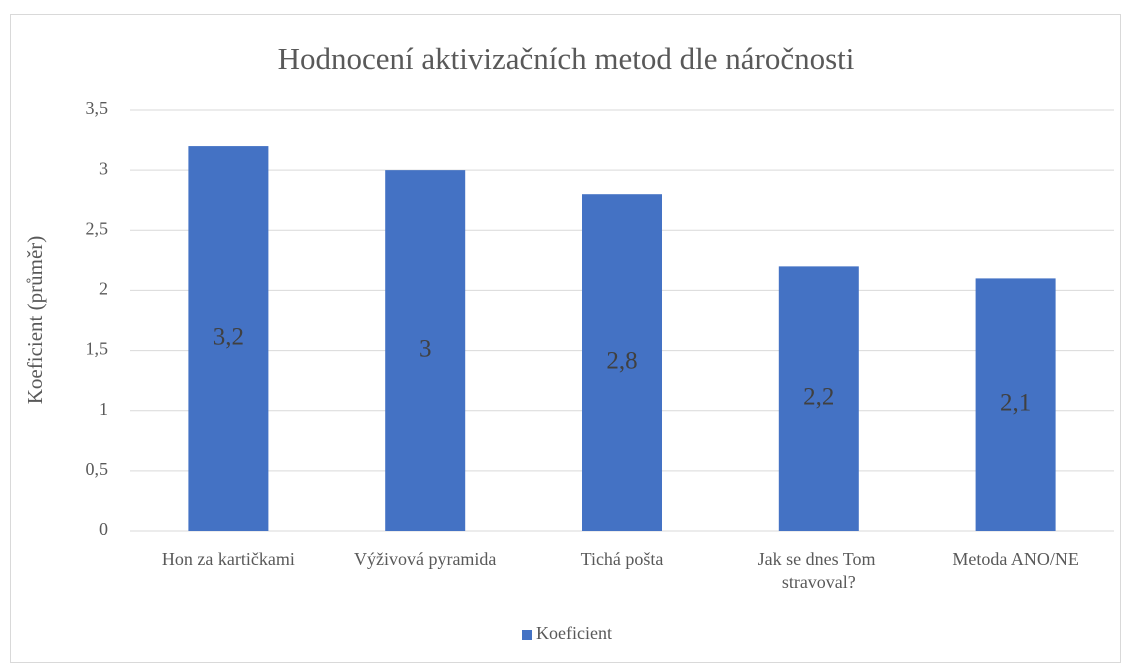 Image resolution: width=1132 pixels, height=668 pixels. What do you see at coordinates (97, 349) in the screenshot?
I see `y-tick-label: 1,5` at bounding box center [97, 349].